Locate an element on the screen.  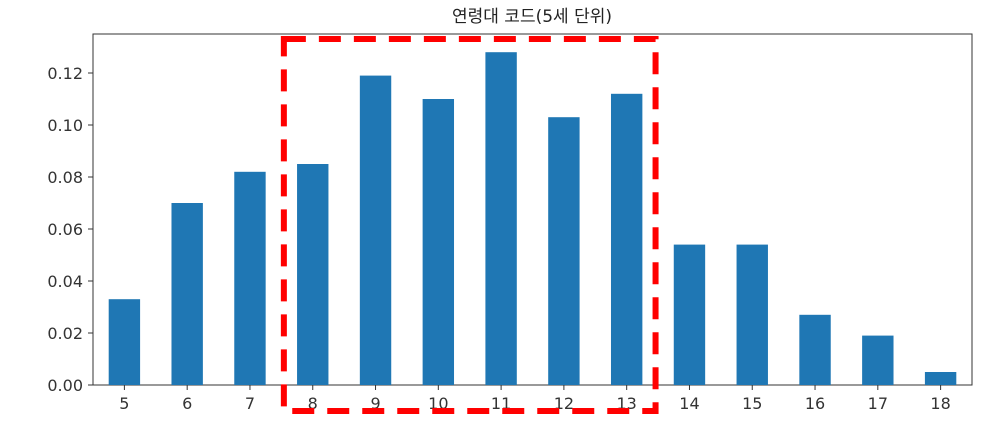
y-tick-label: 0.12 is located at coordinates (65, 73).